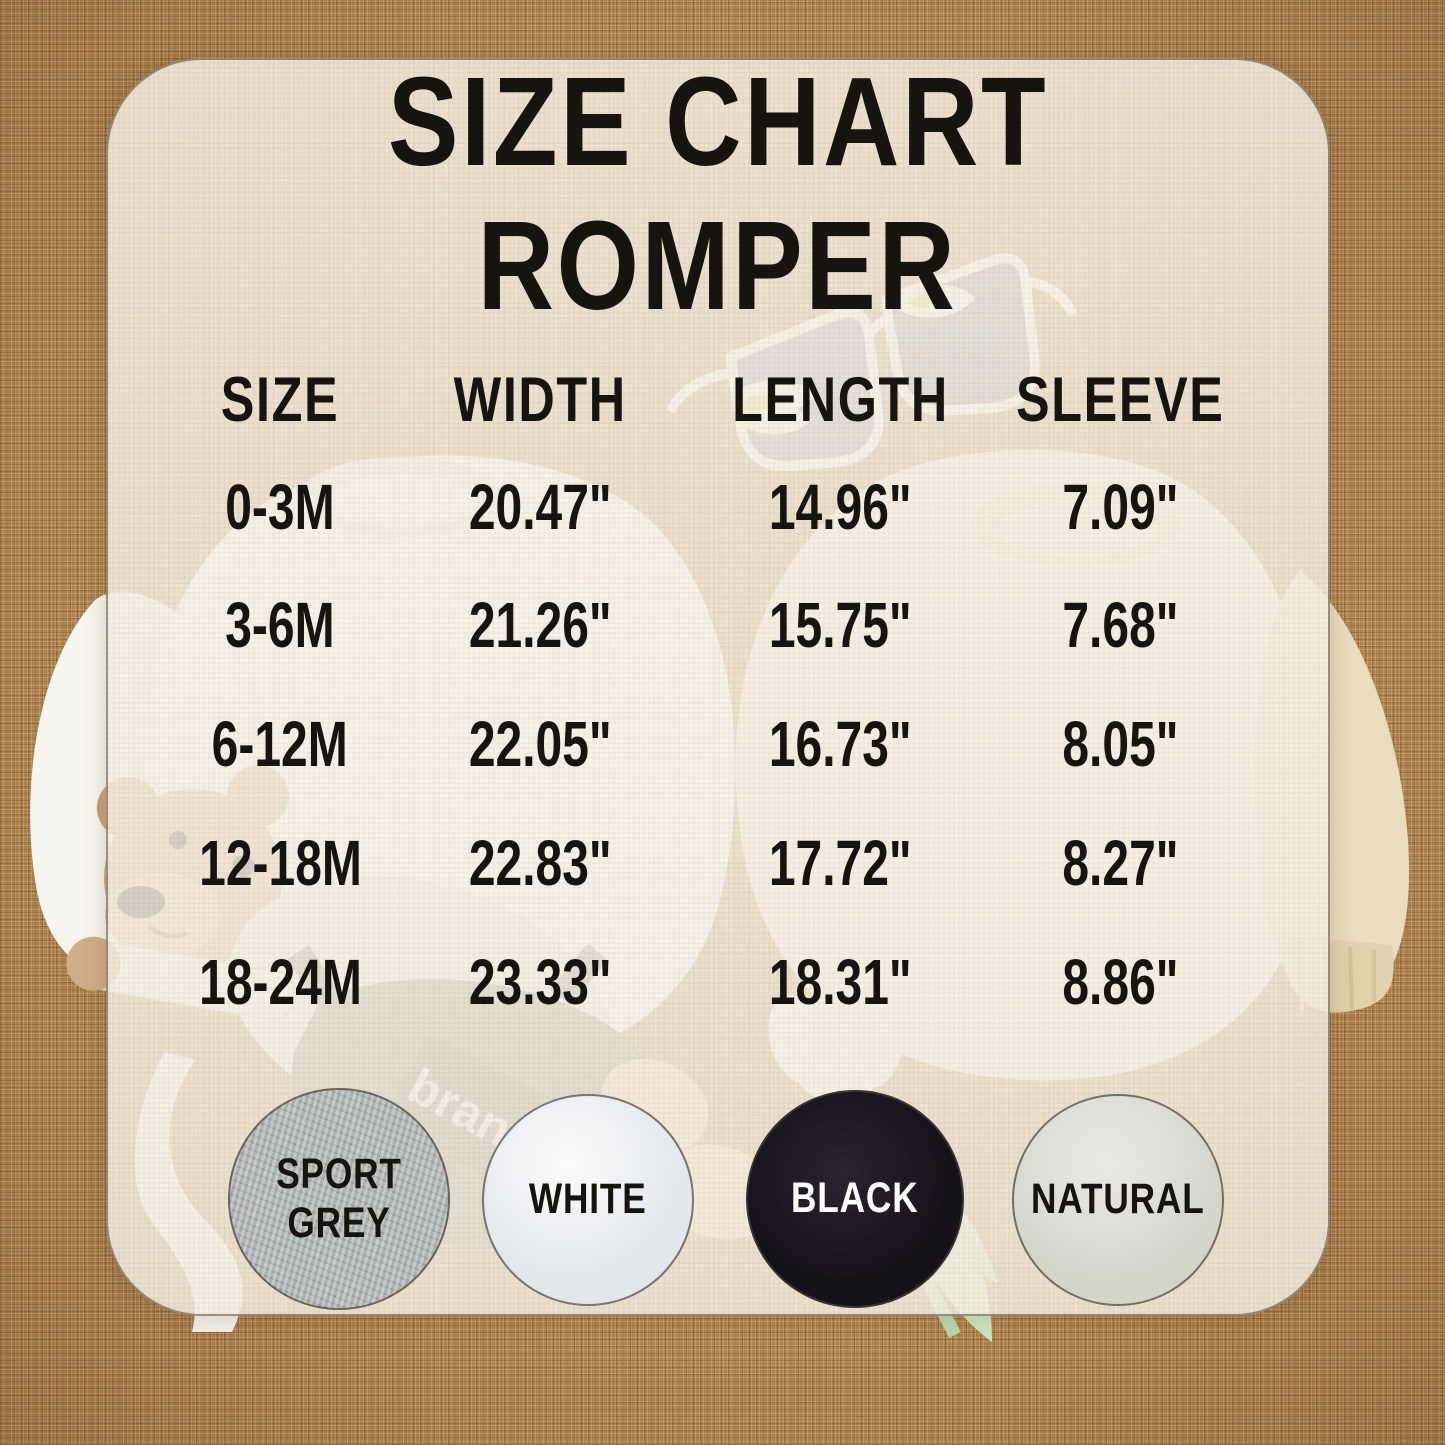  Describe the element at coordinates (280, 400) in the screenshot. I see `column-header-size: SIZE` at that location.